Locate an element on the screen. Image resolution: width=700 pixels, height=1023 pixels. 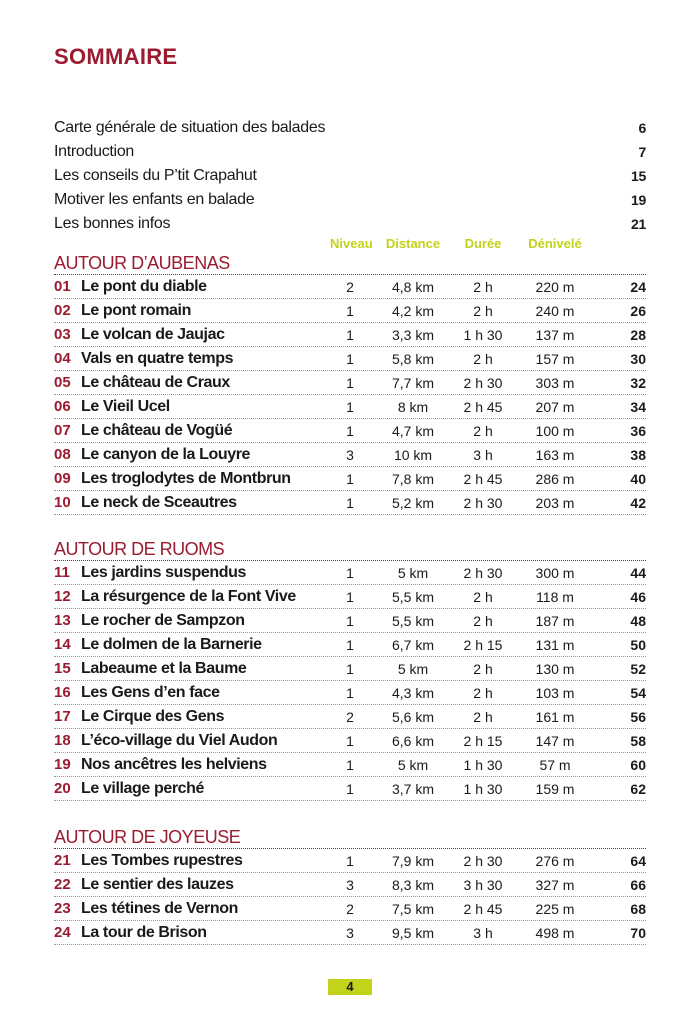
table-row: 17 Le Cirque des Gens 2 5,6 km 2 h 161 m 56 is located at coordinates (350, 717).